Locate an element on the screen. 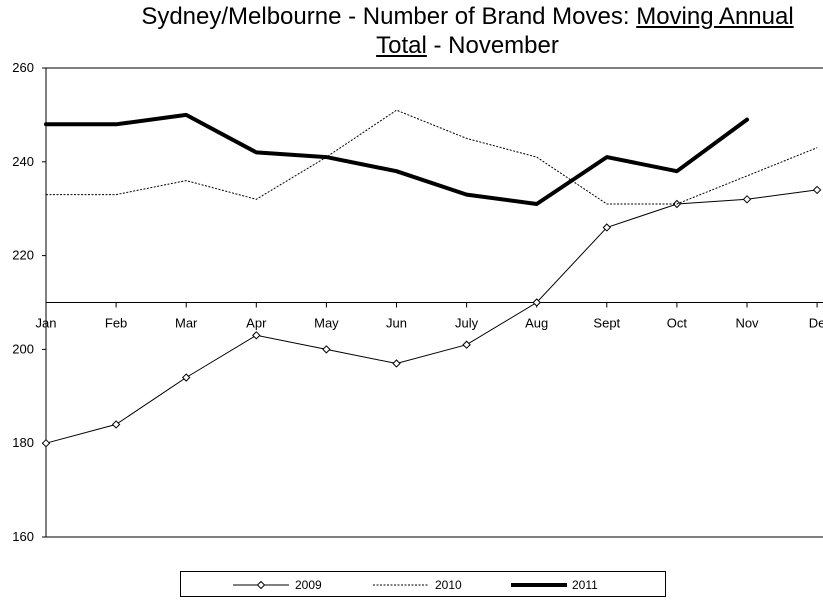  chart-title-suffix: - November is located at coordinates (492, 45).